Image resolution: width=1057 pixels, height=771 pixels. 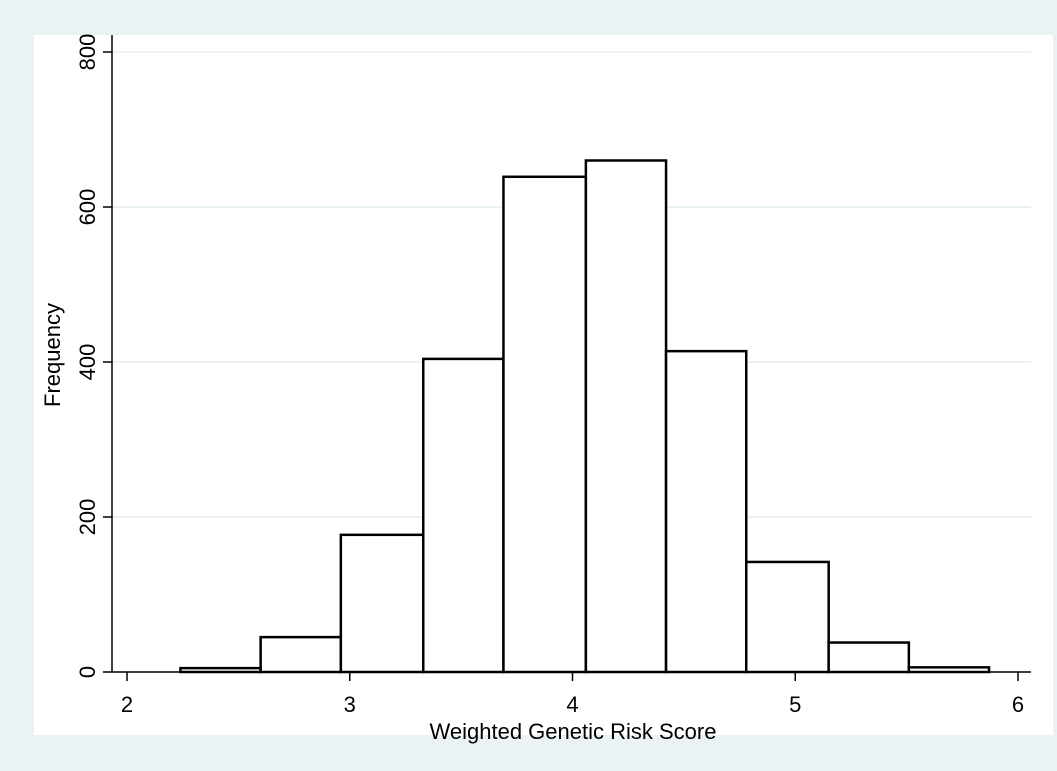 What do you see at coordinates (350, 704) in the screenshot?
I see `x-tick-label: 3` at bounding box center [350, 704].